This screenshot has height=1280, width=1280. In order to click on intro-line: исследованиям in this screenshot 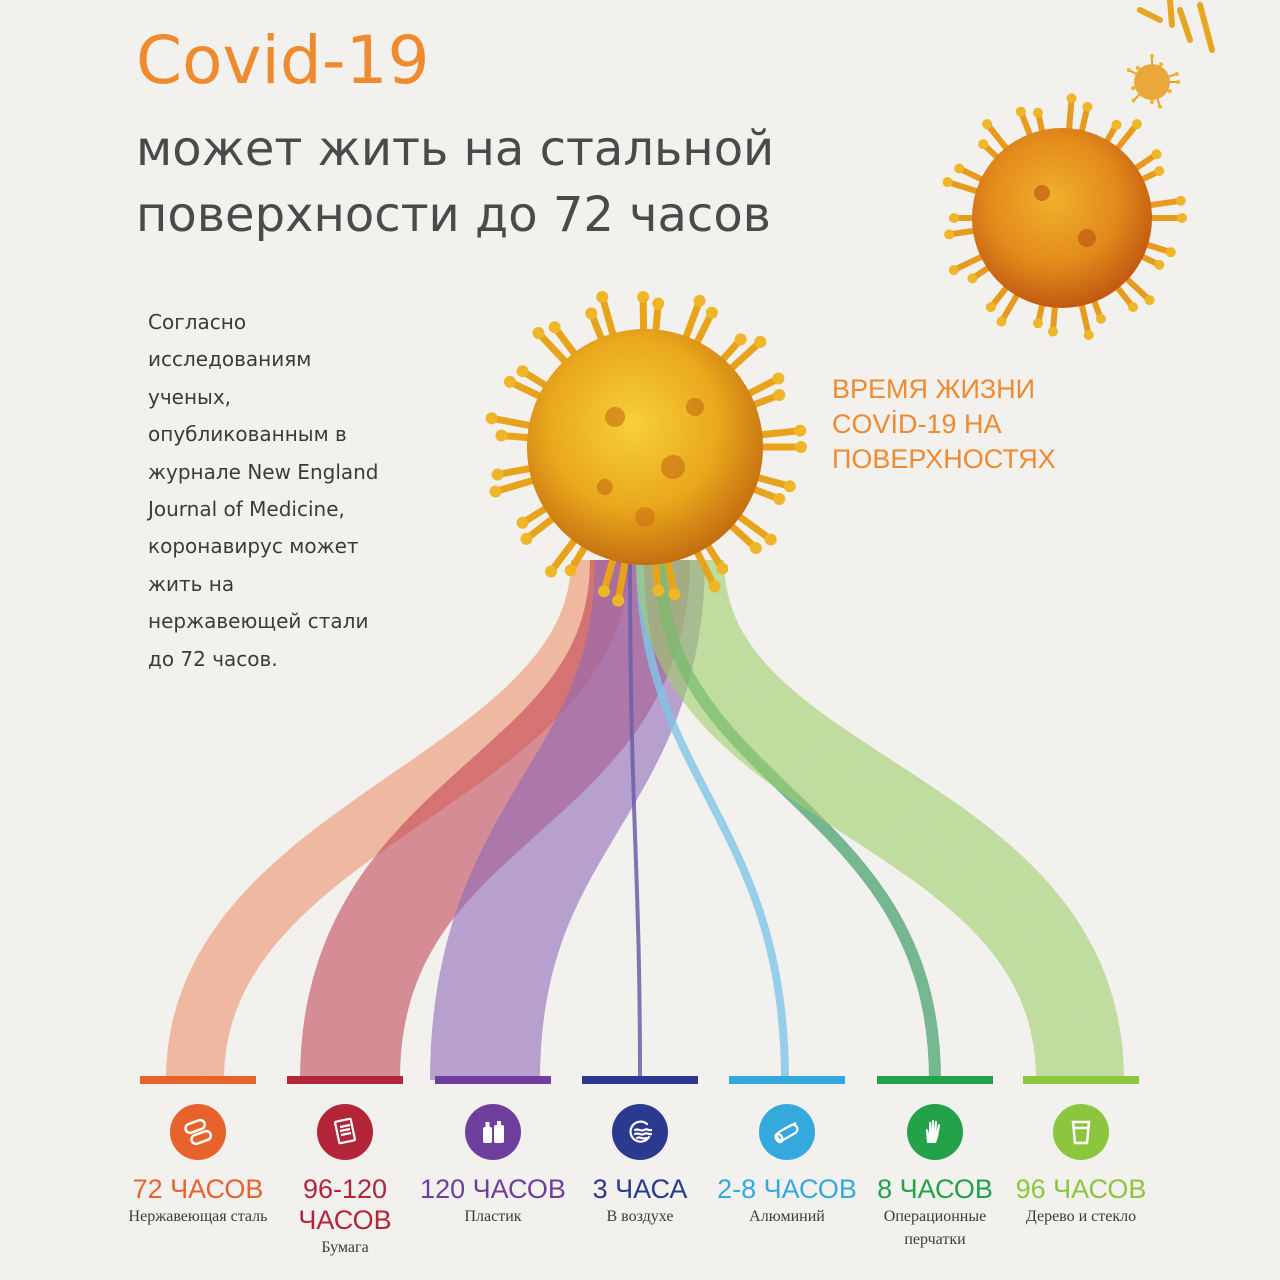, I will do `click(230, 359)`.